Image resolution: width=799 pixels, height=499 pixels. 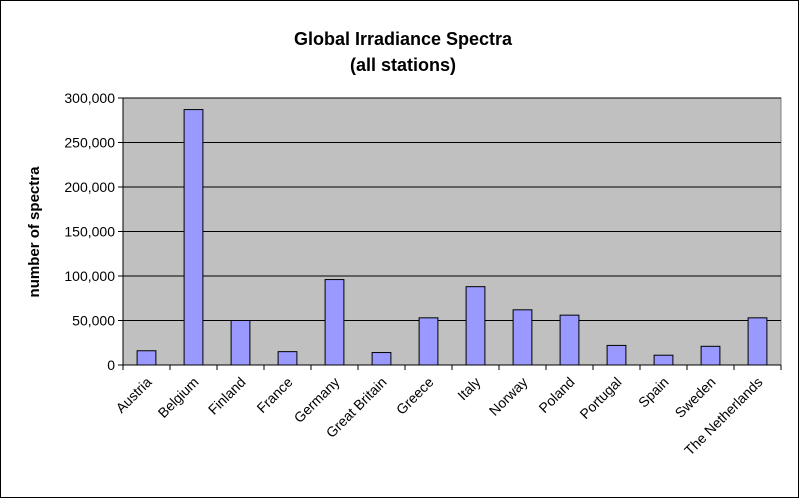 What do you see at coordinates (663, 360) in the screenshot?
I see `bar-spain` at bounding box center [663, 360].